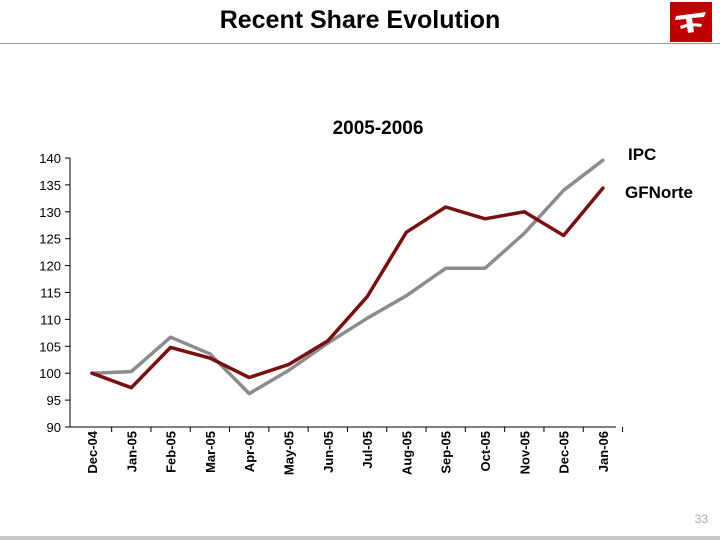  Describe the element at coordinates (54, 400) in the screenshot. I see `y-tick-label: 95` at that location.